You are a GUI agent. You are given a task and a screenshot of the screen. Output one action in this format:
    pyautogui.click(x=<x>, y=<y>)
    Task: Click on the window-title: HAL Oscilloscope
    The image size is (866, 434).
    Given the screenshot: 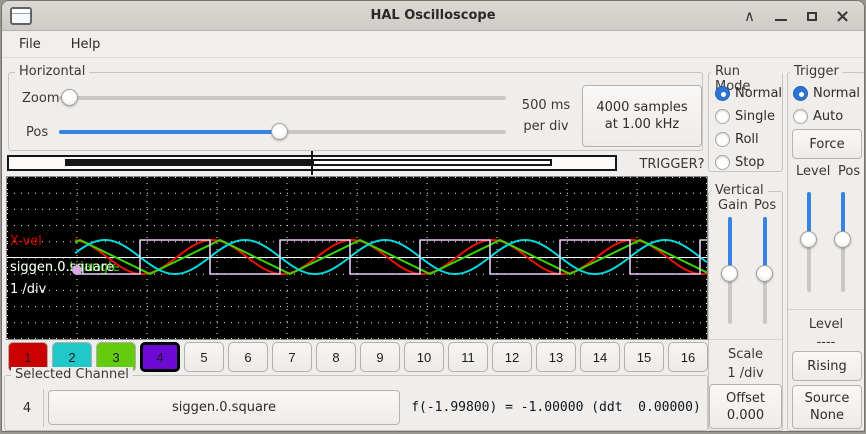 What is the action you would take?
    pyautogui.click(x=433, y=15)
    